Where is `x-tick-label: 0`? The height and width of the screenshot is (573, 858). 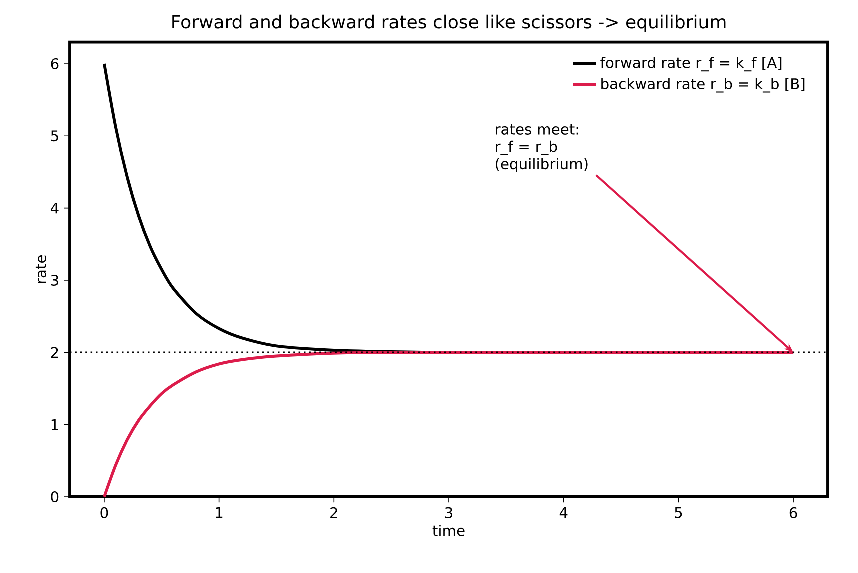
x-tick-label: 0 is located at coordinates (104, 512).